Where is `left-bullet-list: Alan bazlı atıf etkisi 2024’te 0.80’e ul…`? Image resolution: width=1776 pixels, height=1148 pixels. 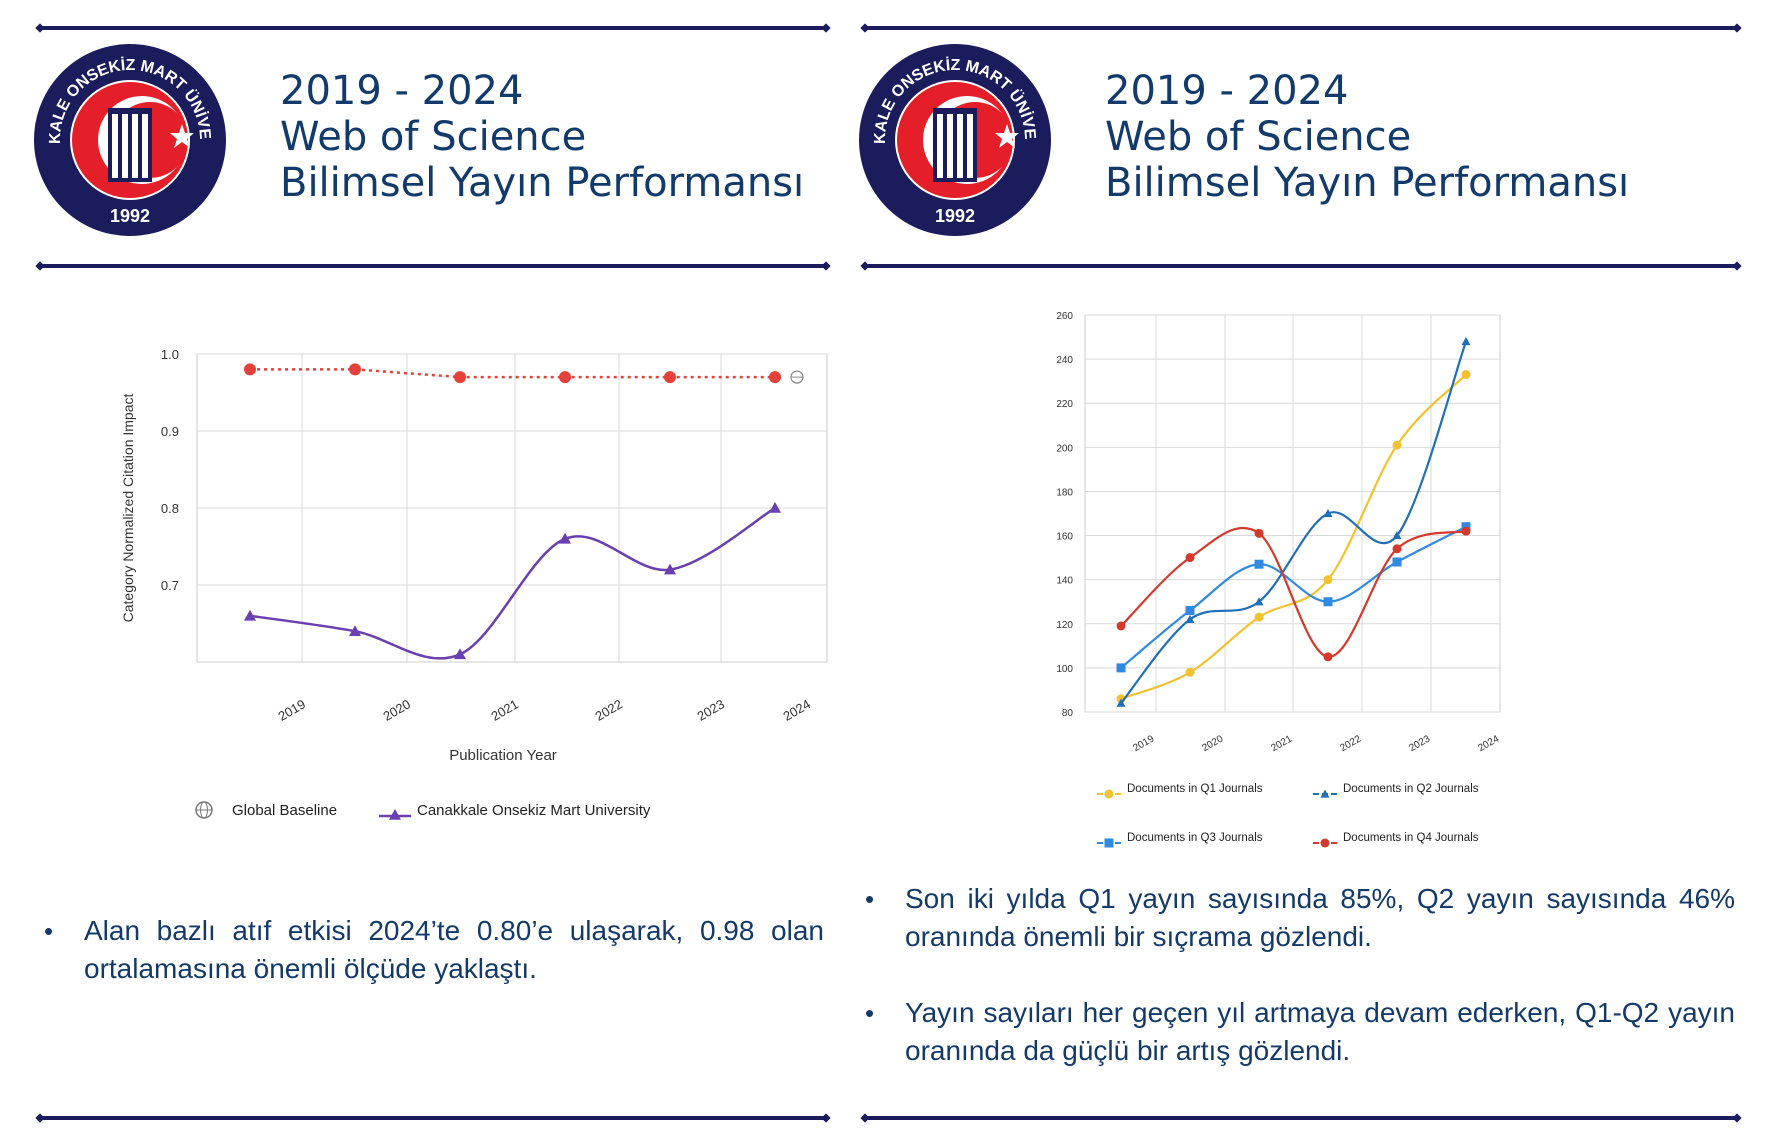
left-bullet-list: Alan bazlı atıf etkisi 2024’te 0.80’e ul… is located at coordinates (434, 950).